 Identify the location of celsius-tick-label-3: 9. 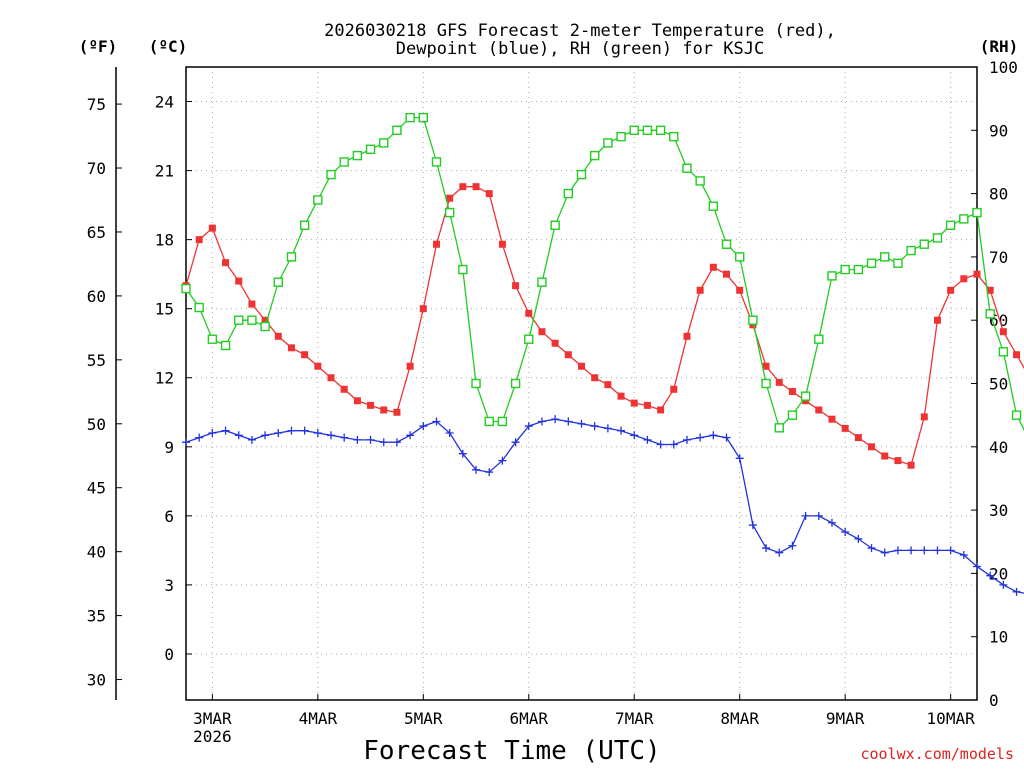
(169, 447).